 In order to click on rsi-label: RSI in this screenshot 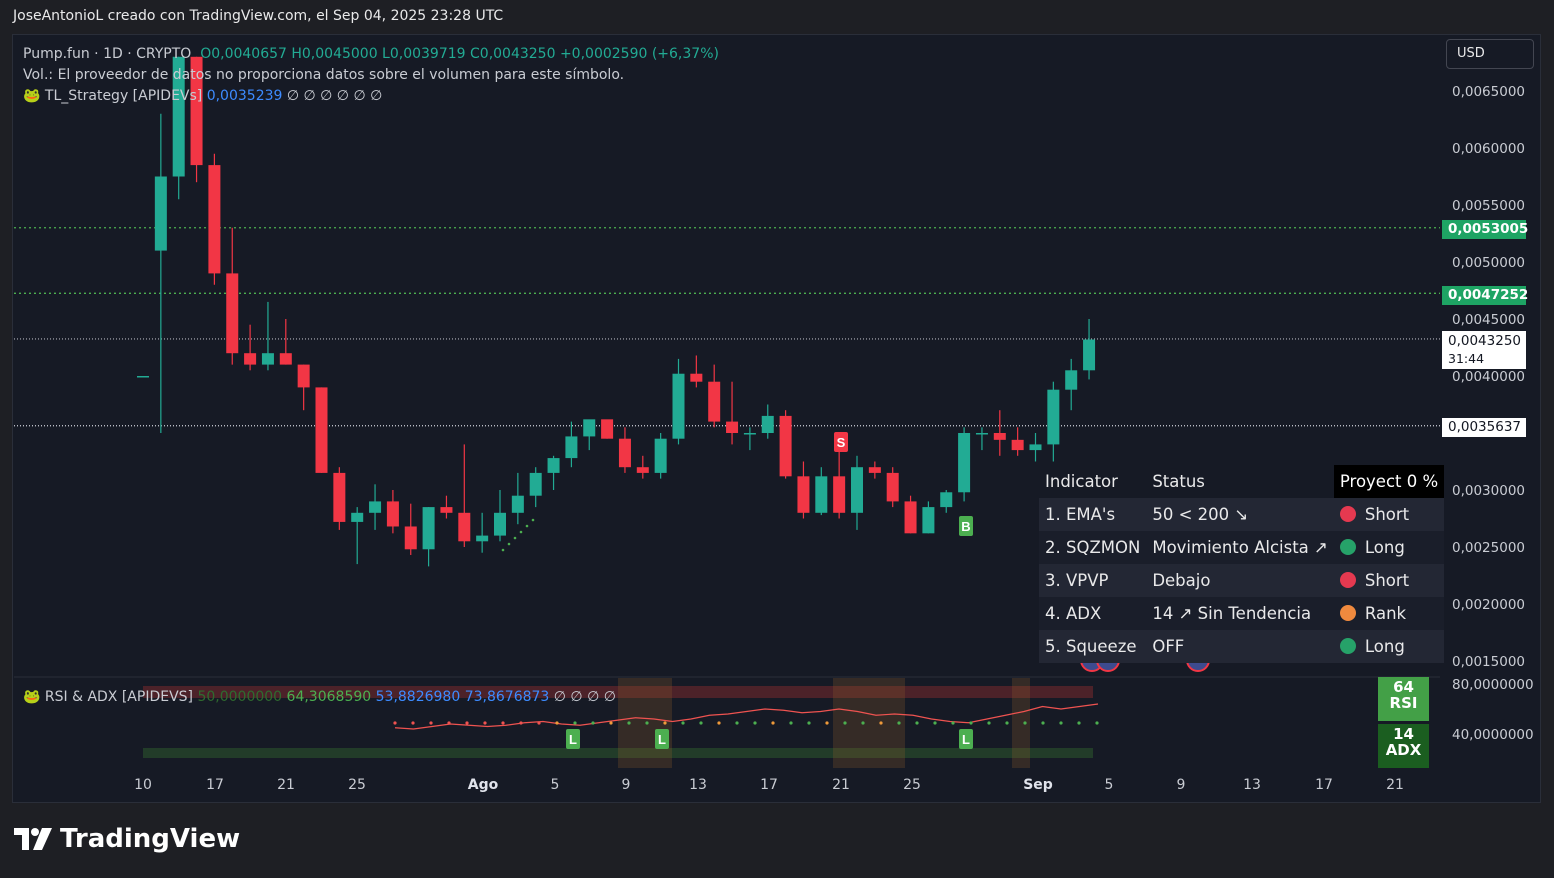, I will do `click(1403, 703)`.